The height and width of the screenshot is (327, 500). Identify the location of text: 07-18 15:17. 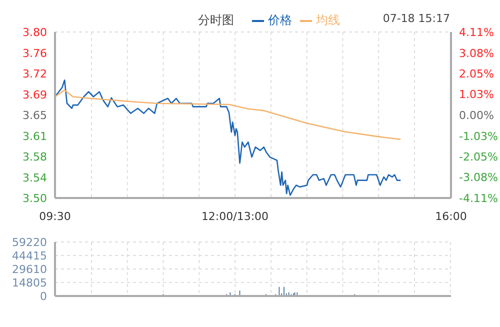
(416, 18).